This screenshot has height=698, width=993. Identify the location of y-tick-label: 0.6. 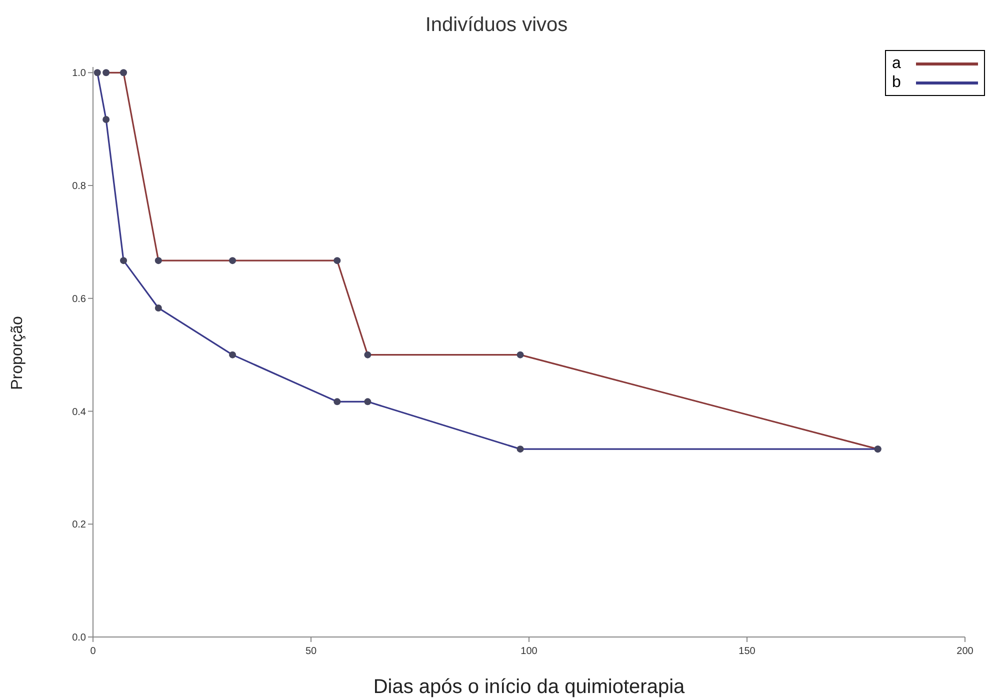
(79, 299).